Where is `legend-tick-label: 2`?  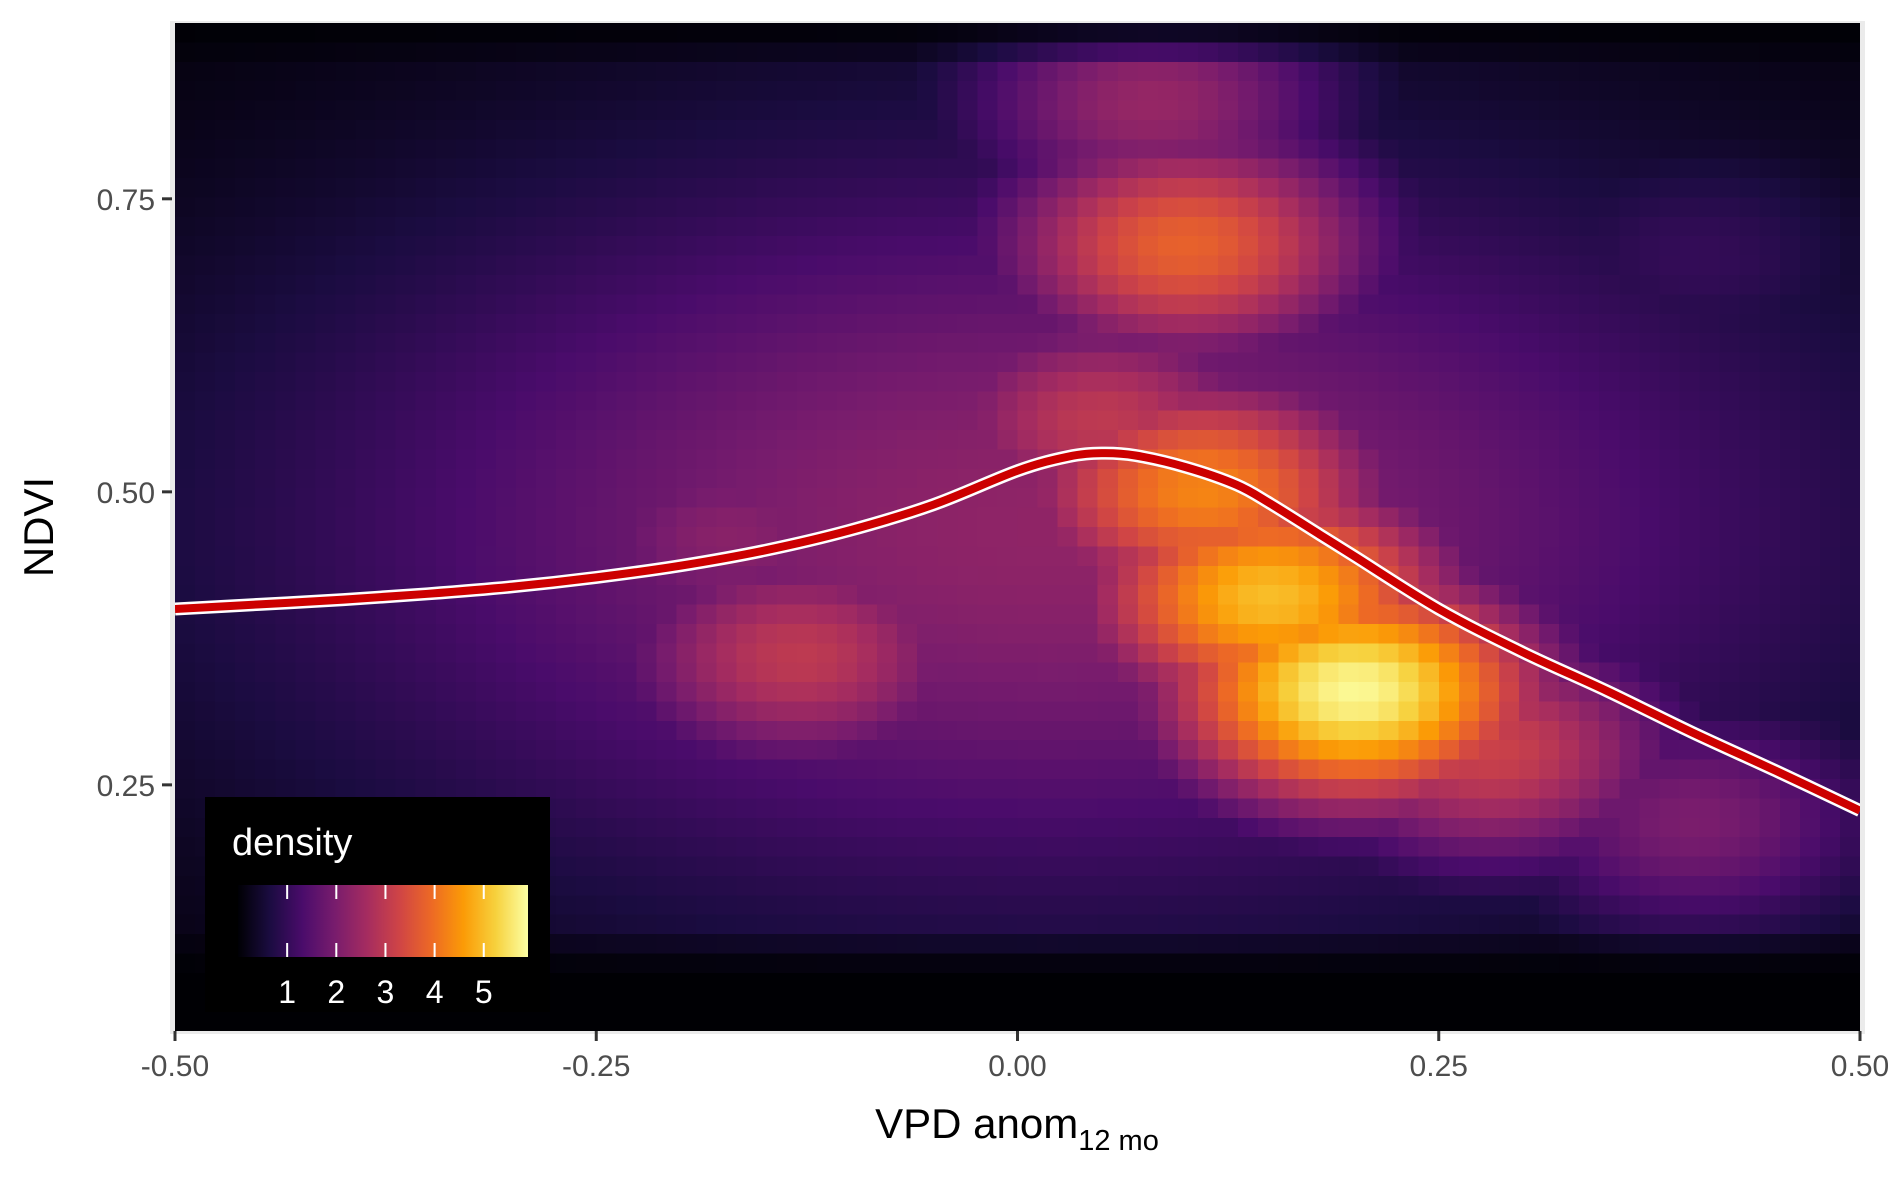
legend-tick-label: 2 is located at coordinates (336, 992).